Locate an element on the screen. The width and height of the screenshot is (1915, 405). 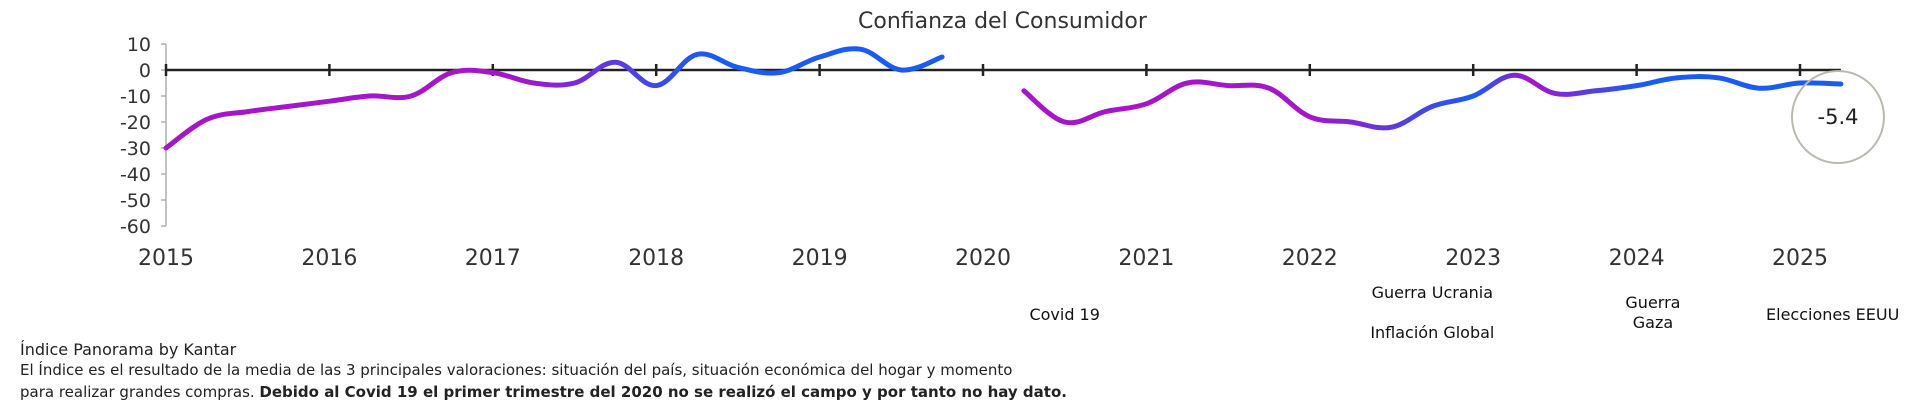
event-annotation-line: Guerra is located at coordinates (1653, 302).